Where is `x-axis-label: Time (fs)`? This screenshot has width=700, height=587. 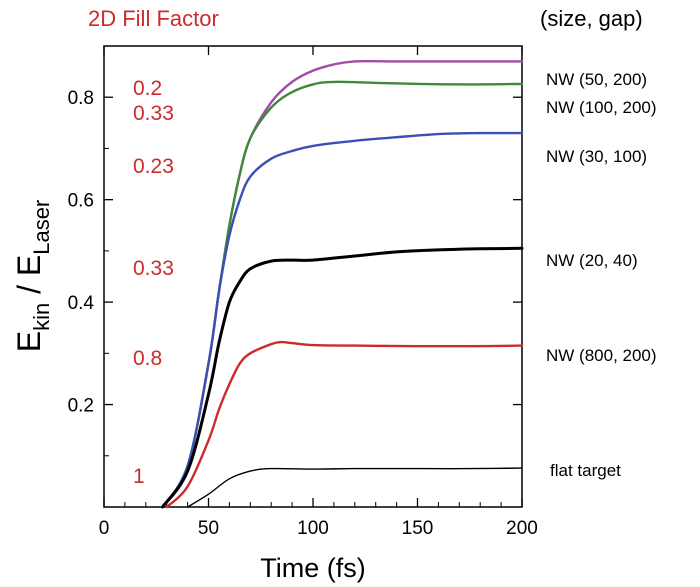 x-axis-label: Time (fs) is located at coordinates (312, 568).